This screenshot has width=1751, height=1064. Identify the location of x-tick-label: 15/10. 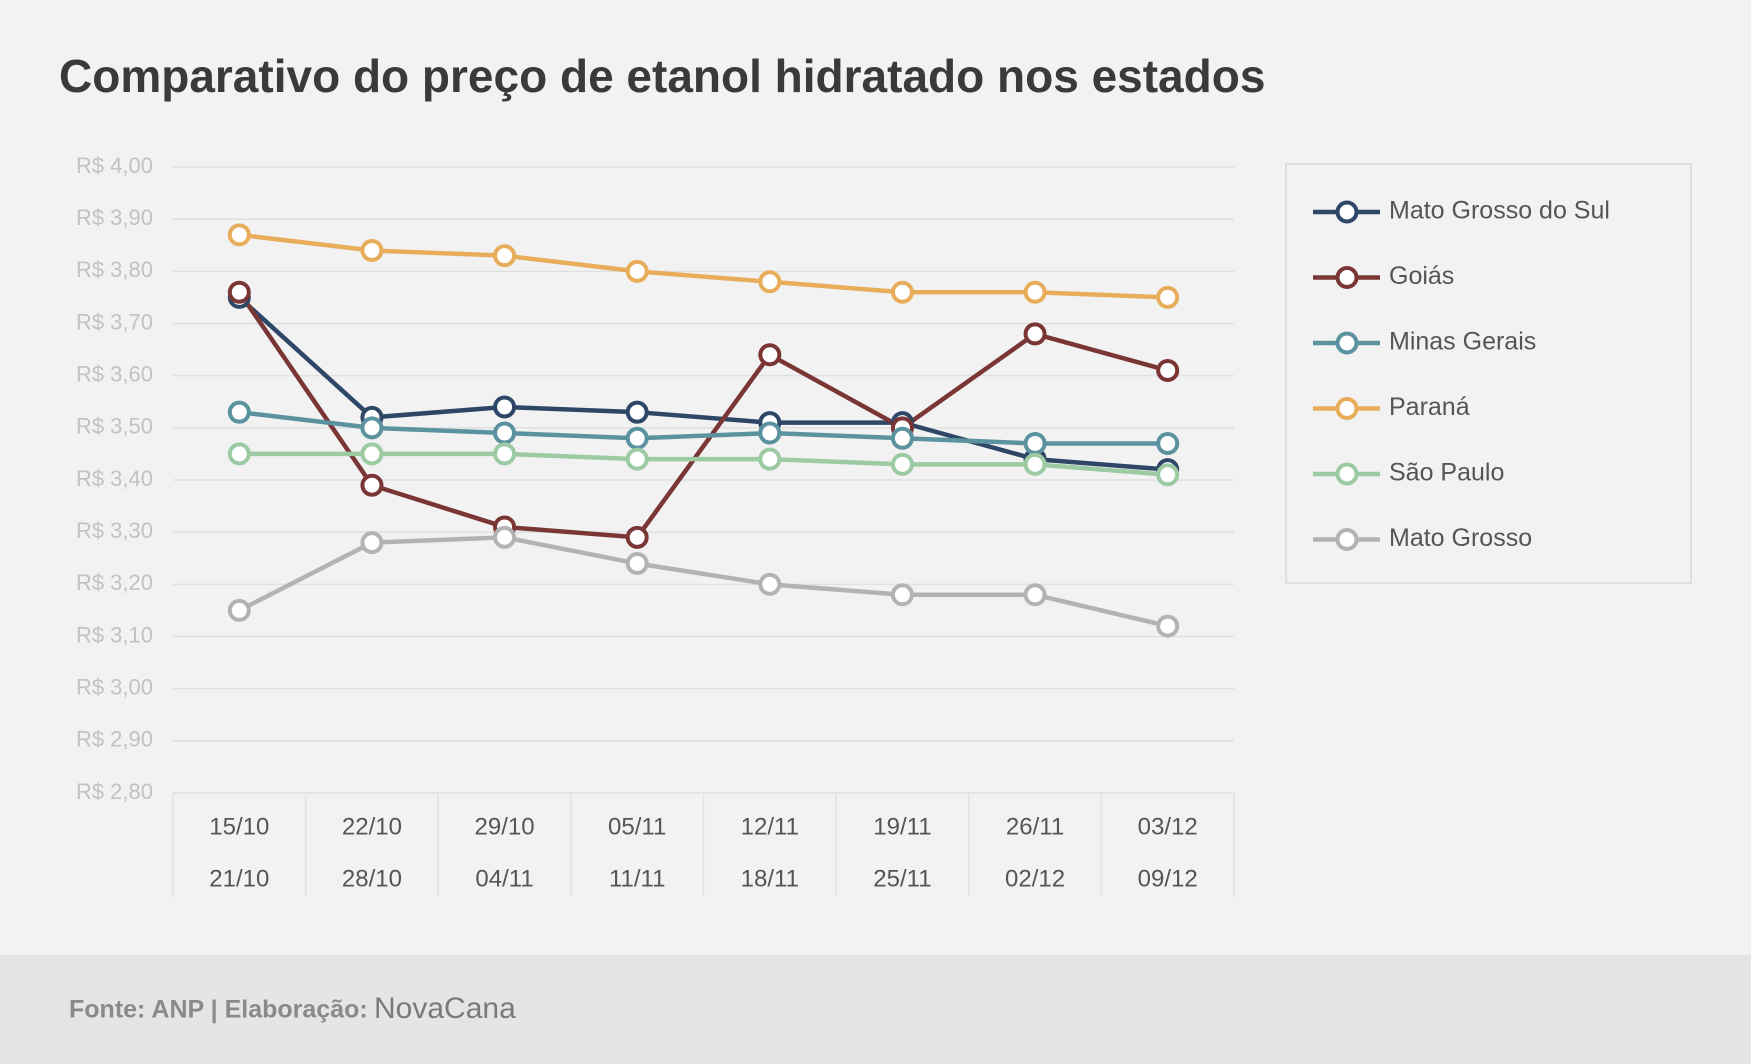
(239, 826).